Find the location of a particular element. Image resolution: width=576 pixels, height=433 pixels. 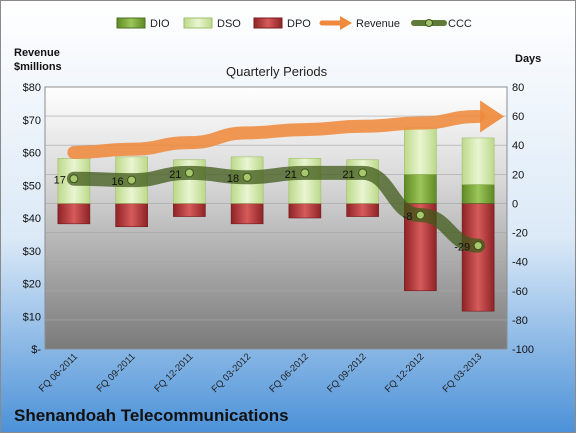

left-tick-label: $80 is located at coordinates (32, 88).